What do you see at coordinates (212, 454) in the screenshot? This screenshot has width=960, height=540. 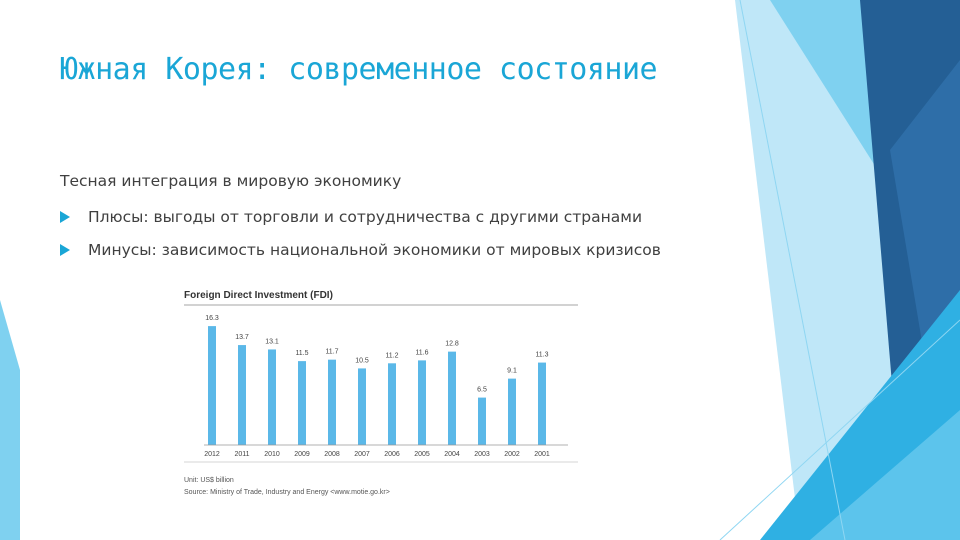 I see `x-tick-2012: 2012` at bounding box center [212, 454].